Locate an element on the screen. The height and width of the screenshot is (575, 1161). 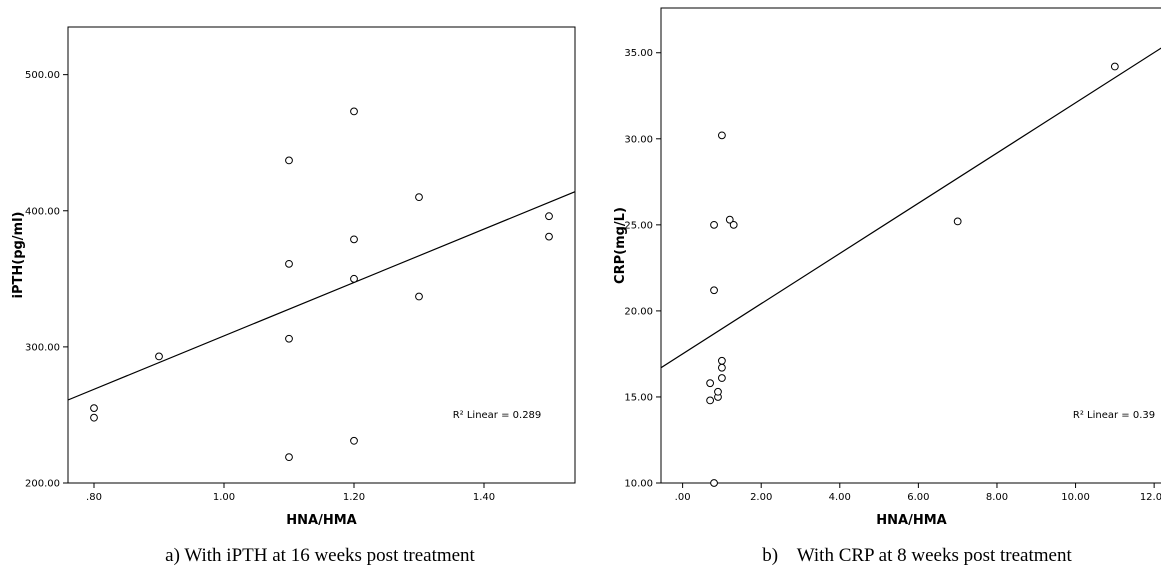
y-axis-title: iPTH(pg/ml) is located at coordinates (18, 255).